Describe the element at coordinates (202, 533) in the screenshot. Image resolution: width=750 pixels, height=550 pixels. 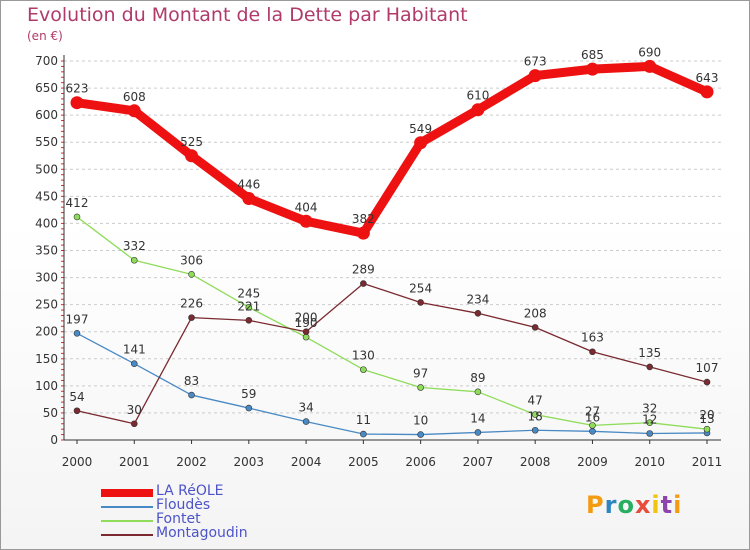
I see `legend-label: Montagoudin` at that location.